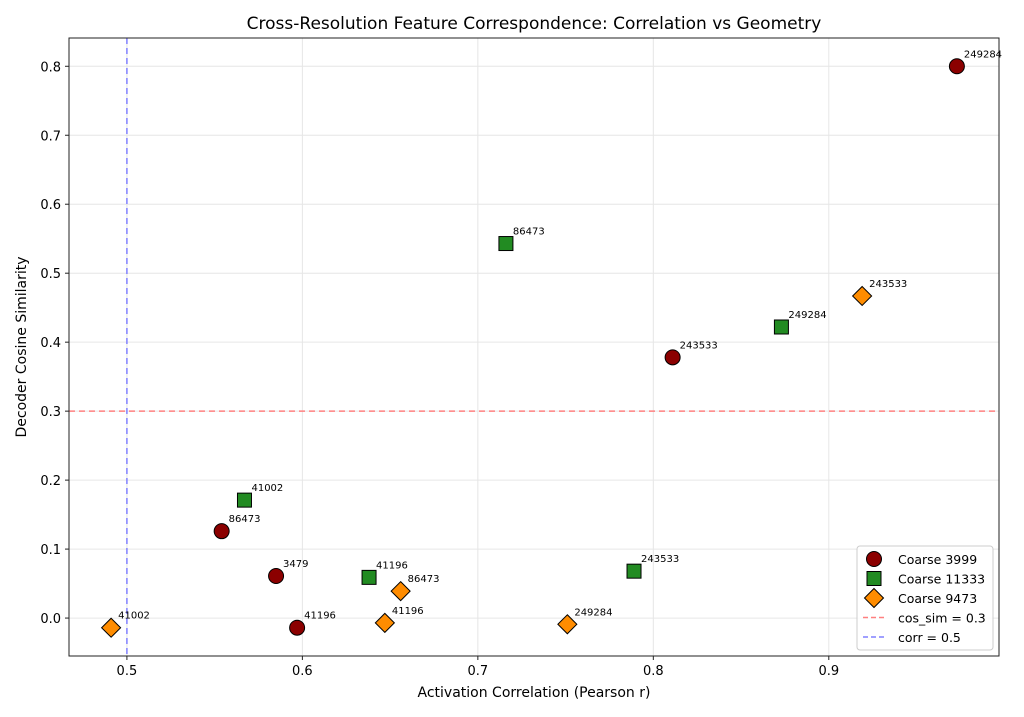 The image size is (1024, 717). I want to click on x-axis-label: Activation Correlation (Pearson r), so click(534, 693).